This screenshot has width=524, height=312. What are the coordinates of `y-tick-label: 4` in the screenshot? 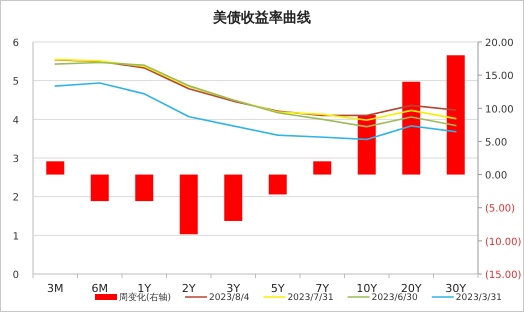 It's located at (15, 120).